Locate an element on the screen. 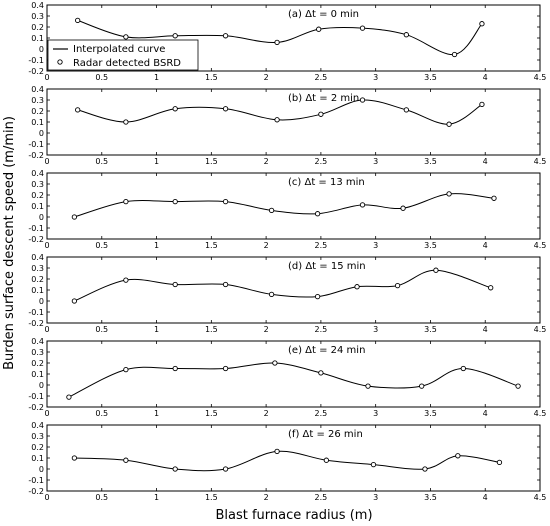  legend-box is located at coordinates (123, 55).